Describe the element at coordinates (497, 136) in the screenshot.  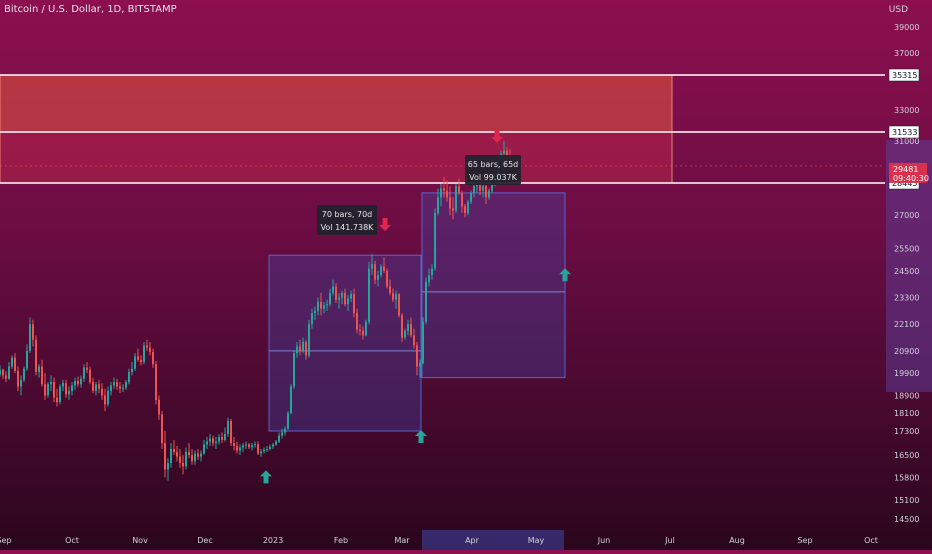
I see `arrow-down-icon` at that location.